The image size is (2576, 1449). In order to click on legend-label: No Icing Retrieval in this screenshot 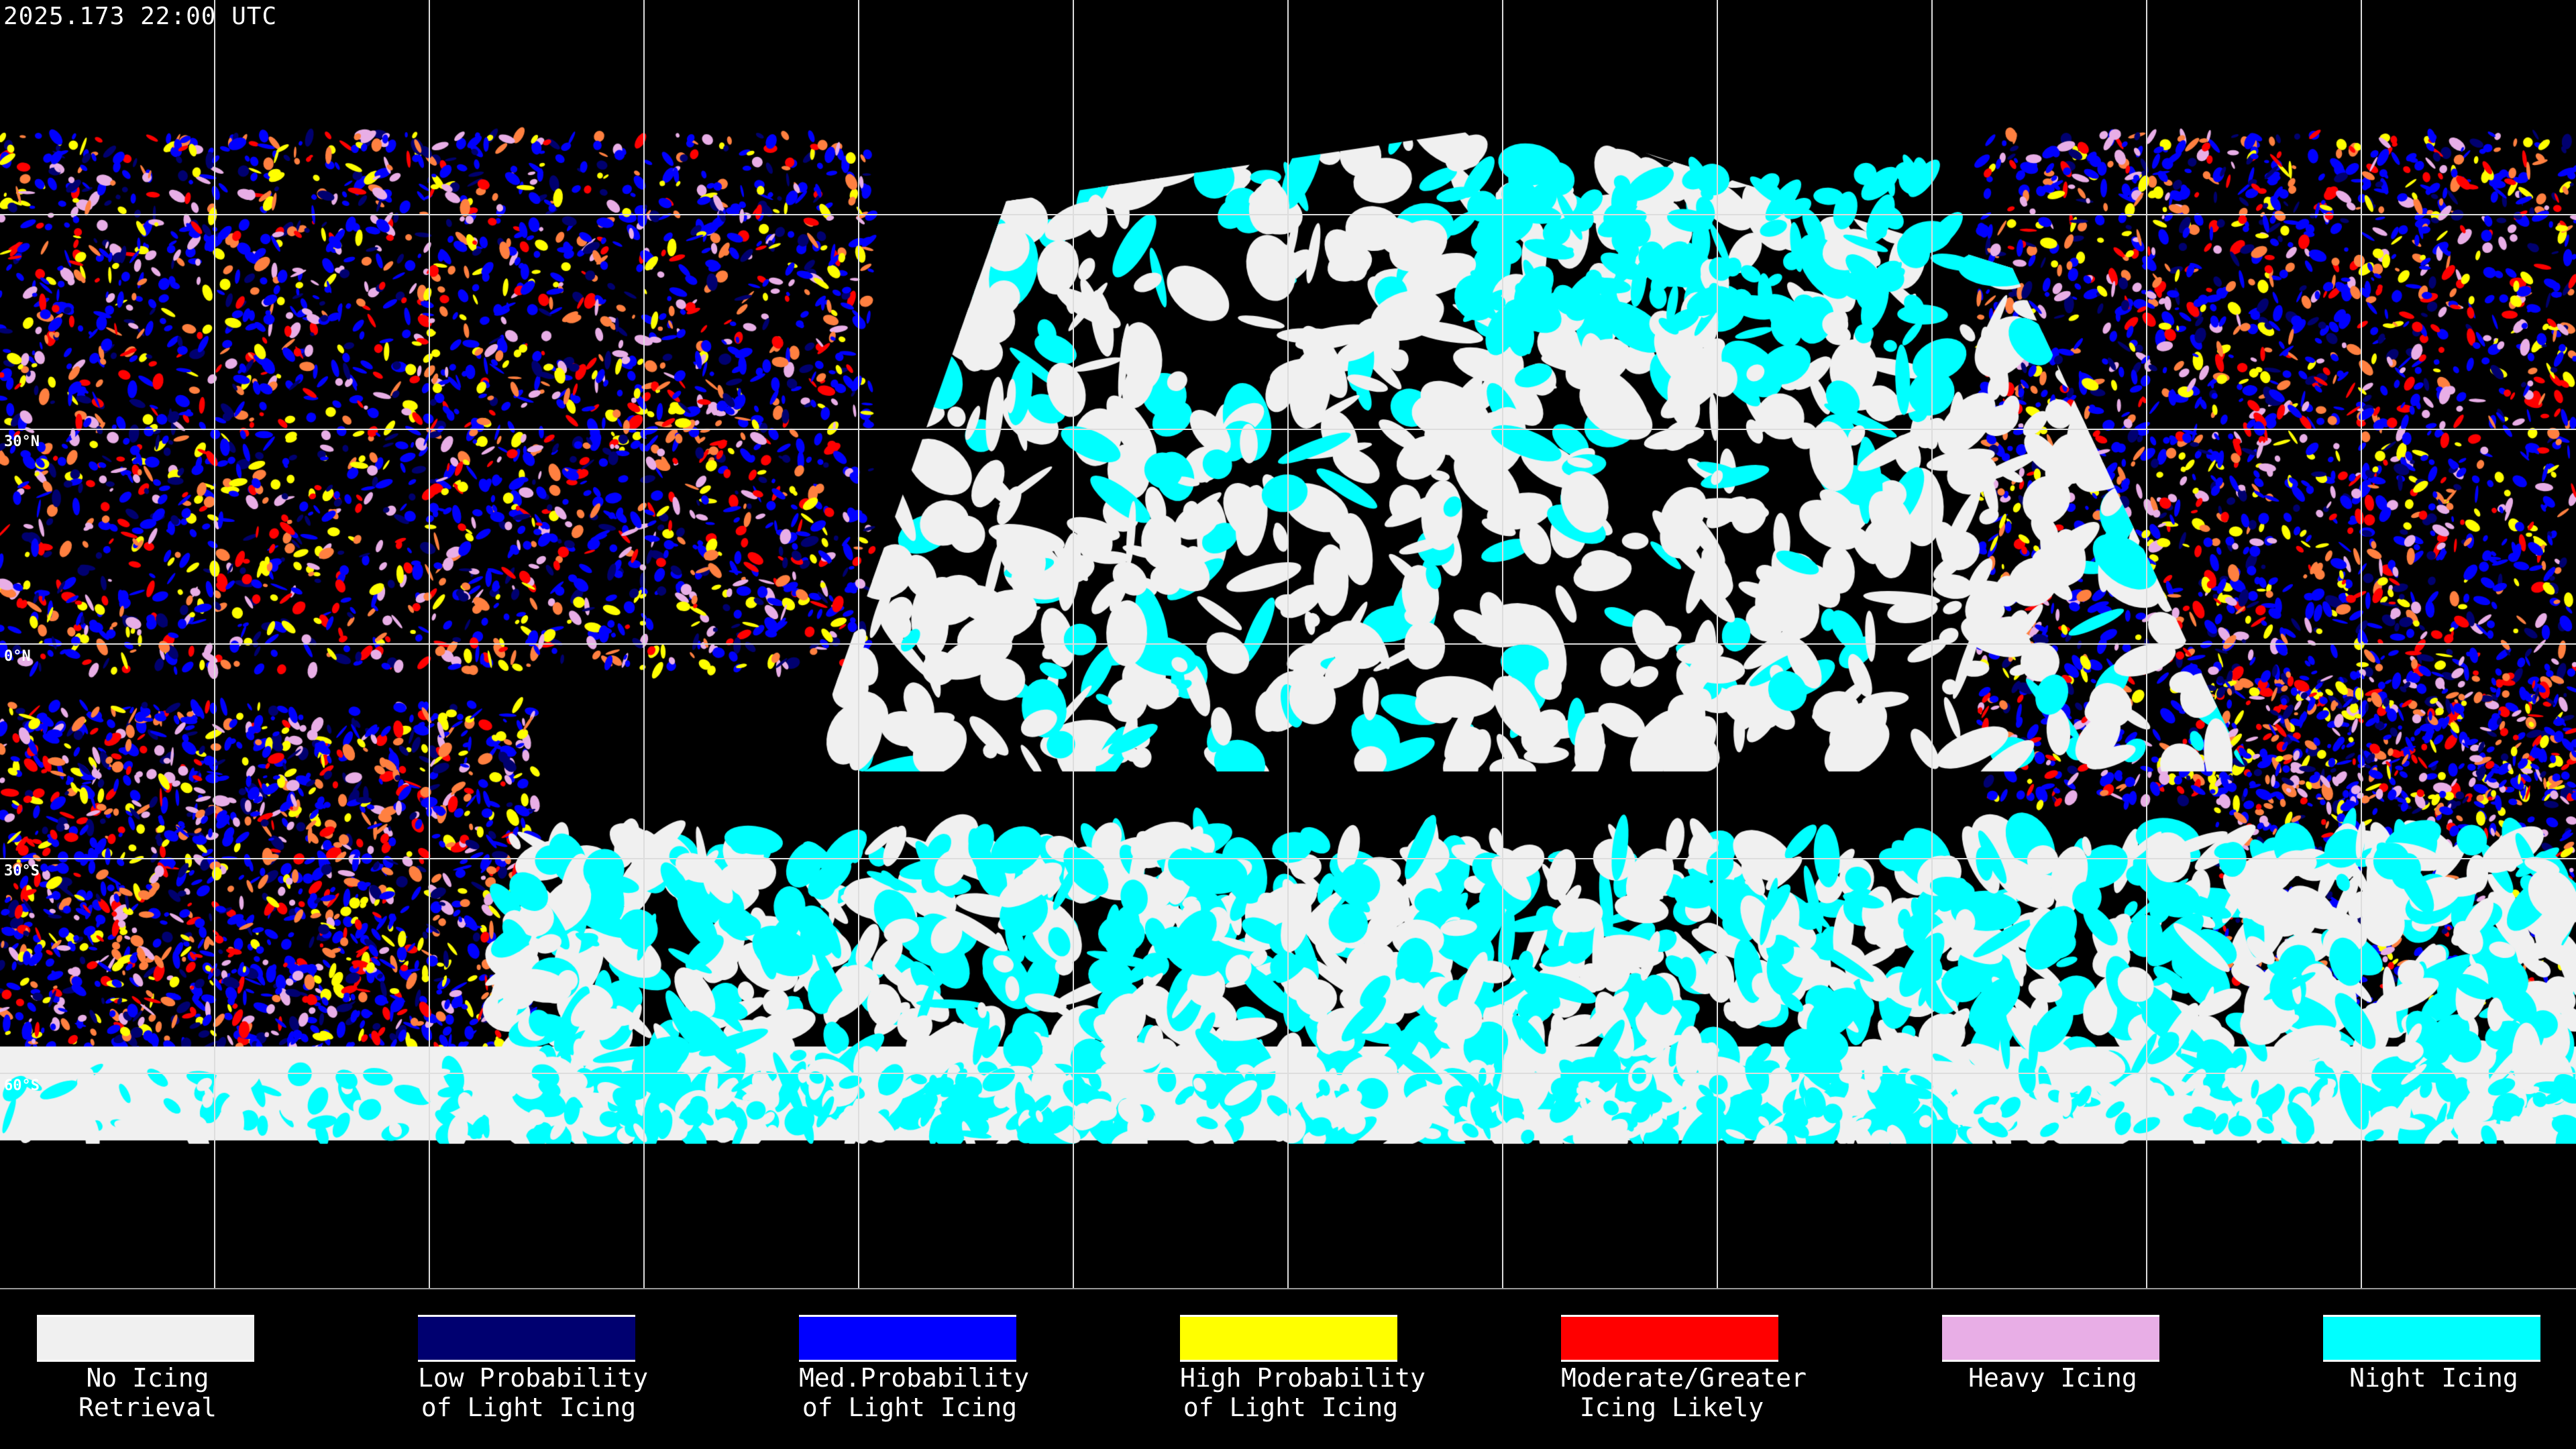, I will do `click(147, 1392)`.